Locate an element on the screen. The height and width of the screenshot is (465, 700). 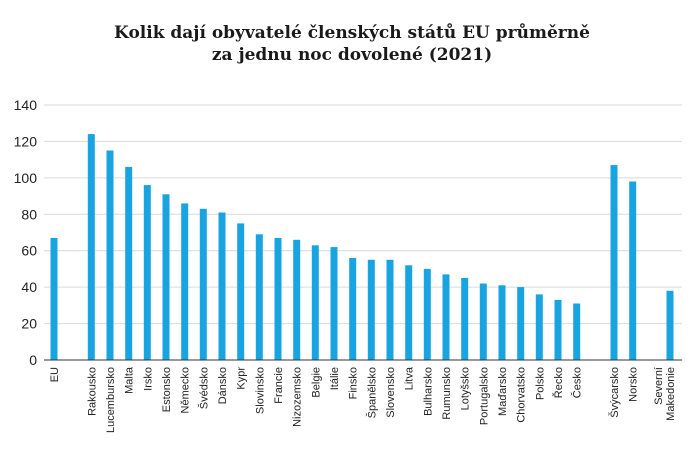
chart-title-line-2: za jednu noc dovolené (2021) is located at coordinates (352, 55).